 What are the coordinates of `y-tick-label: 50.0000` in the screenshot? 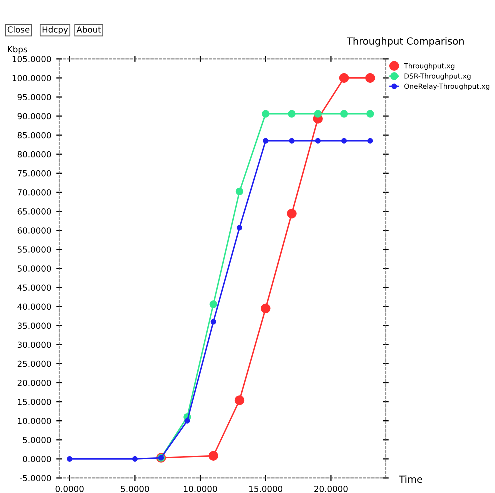 It's located at (35, 269).